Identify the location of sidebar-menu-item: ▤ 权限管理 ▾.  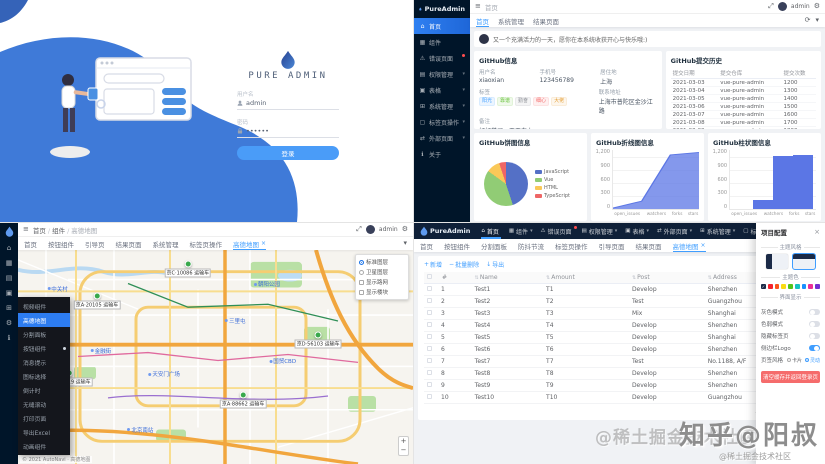
(442, 74).